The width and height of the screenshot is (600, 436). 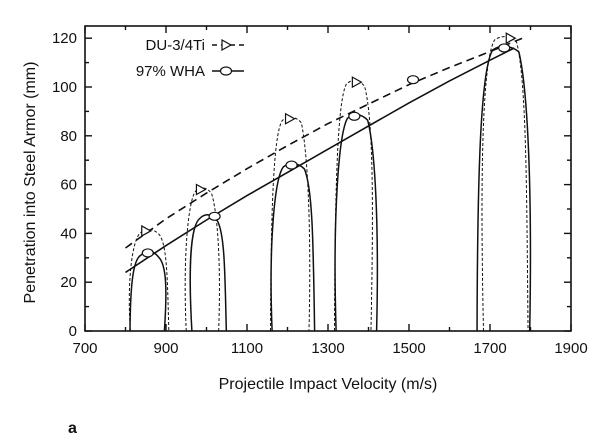 I want to click on y-tick-label: 120, so click(x=64, y=38).